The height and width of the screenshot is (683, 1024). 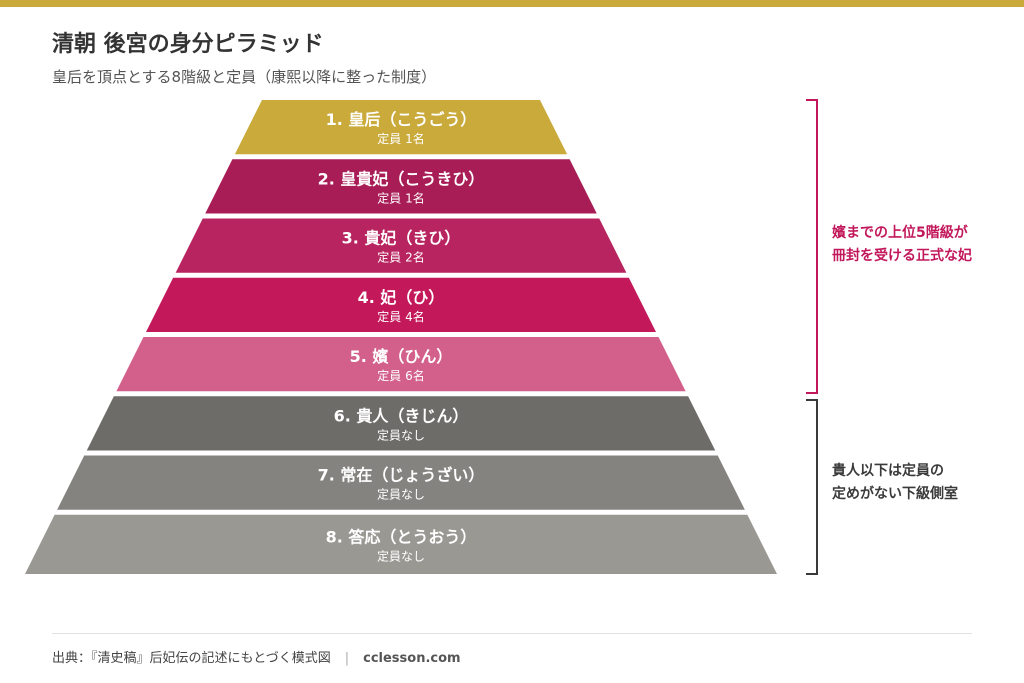 What do you see at coordinates (401, 434) in the screenshot?
I see `tier-6-quota: 定員なし` at bounding box center [401, 434].